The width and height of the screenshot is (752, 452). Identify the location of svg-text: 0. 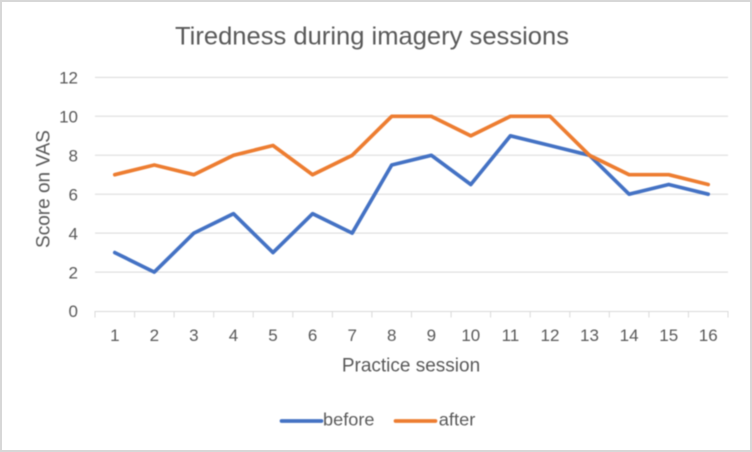
(73, 311).